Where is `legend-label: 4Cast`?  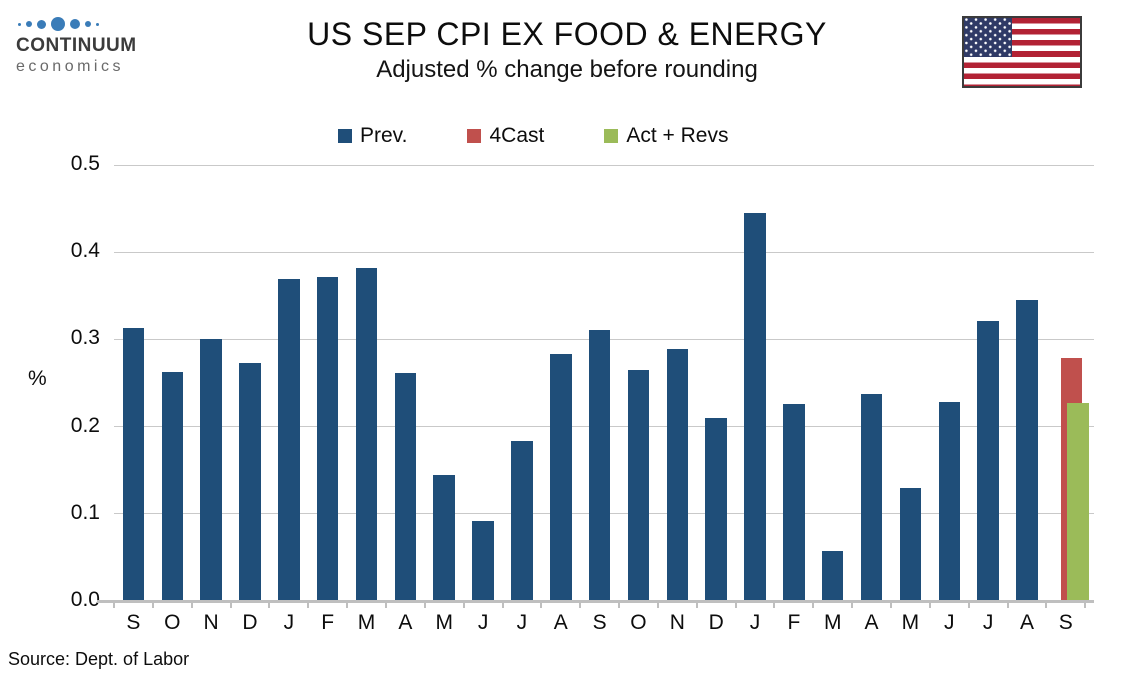
legend-label: 4Cast is located at coordinates (517, 135).